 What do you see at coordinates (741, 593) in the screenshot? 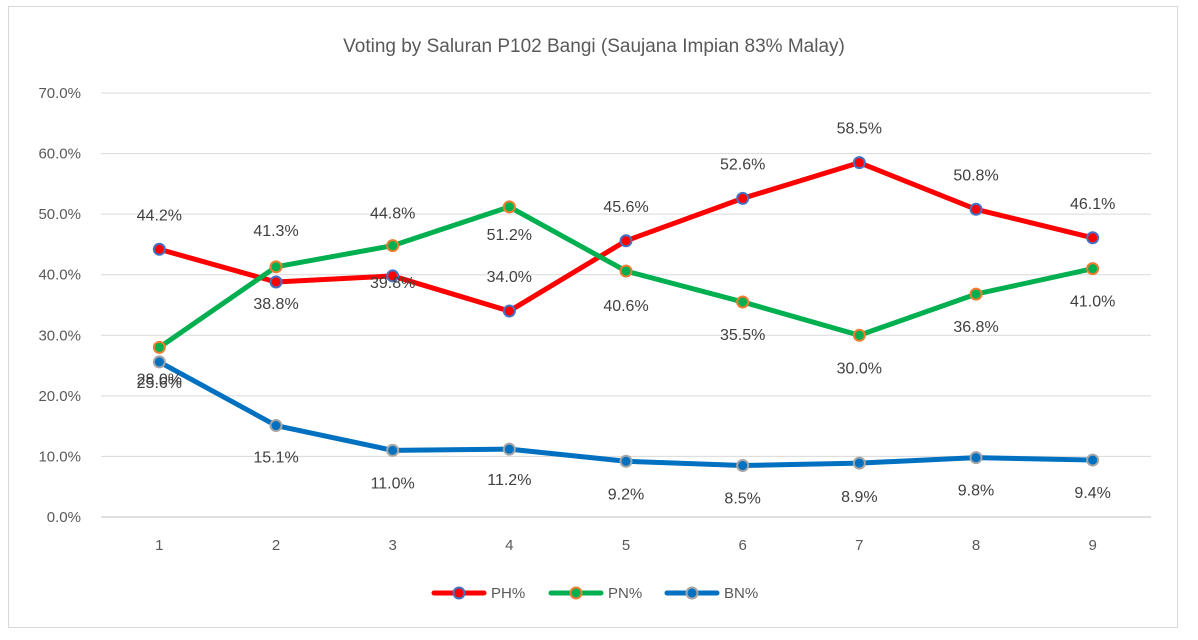
I see `legend-label: BN%` at bounding box center [741, 593].